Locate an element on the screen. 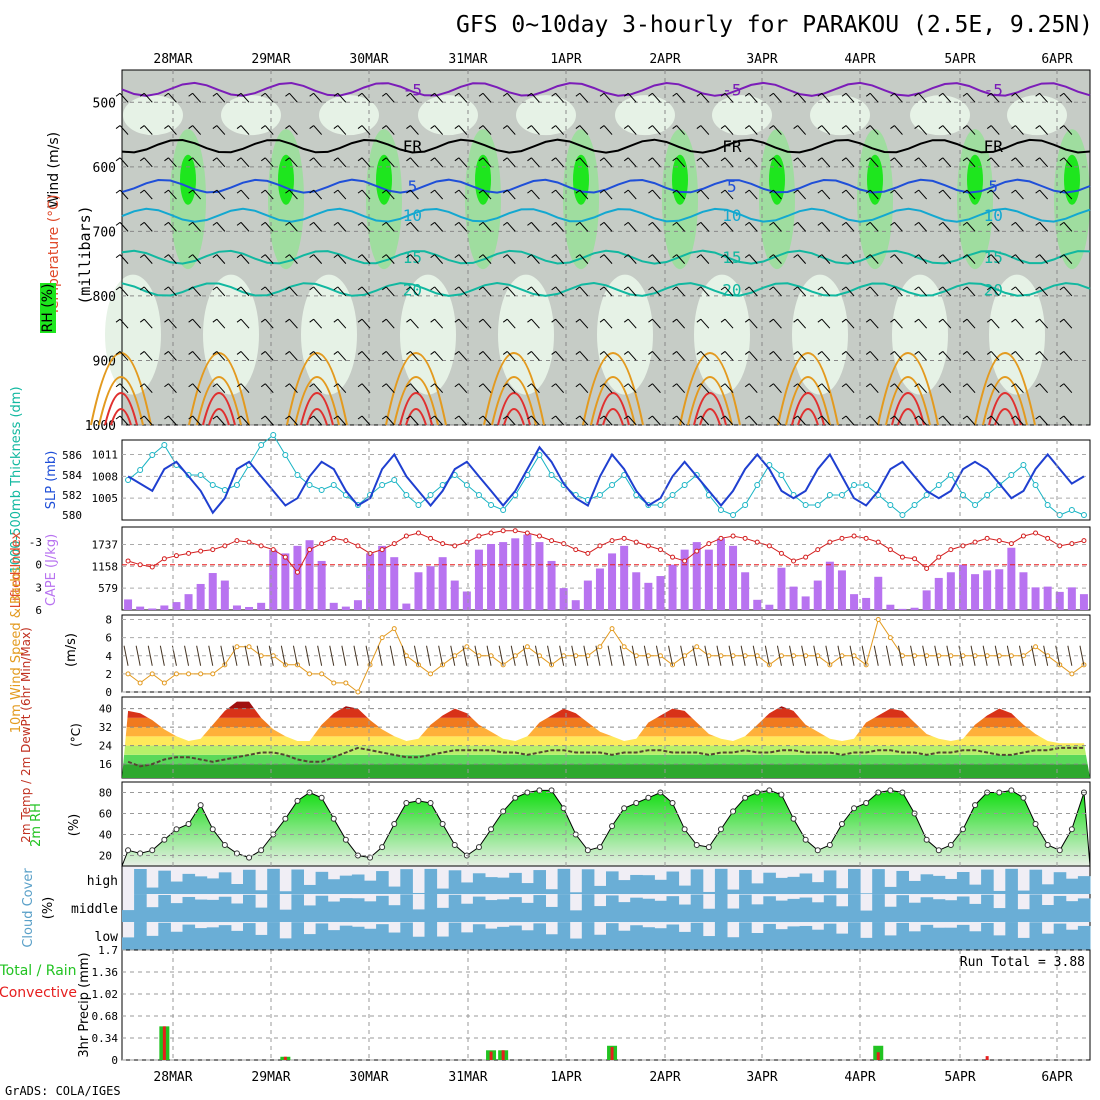 The image size is (1100, 1100). rh-saturated-region is located at coordinates (483, 179).